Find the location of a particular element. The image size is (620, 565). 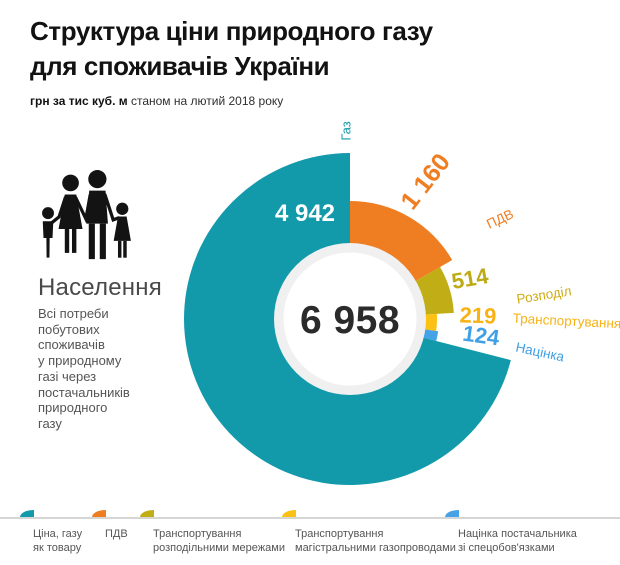

legend-glyph-vat is located at coordinates (99, 513).